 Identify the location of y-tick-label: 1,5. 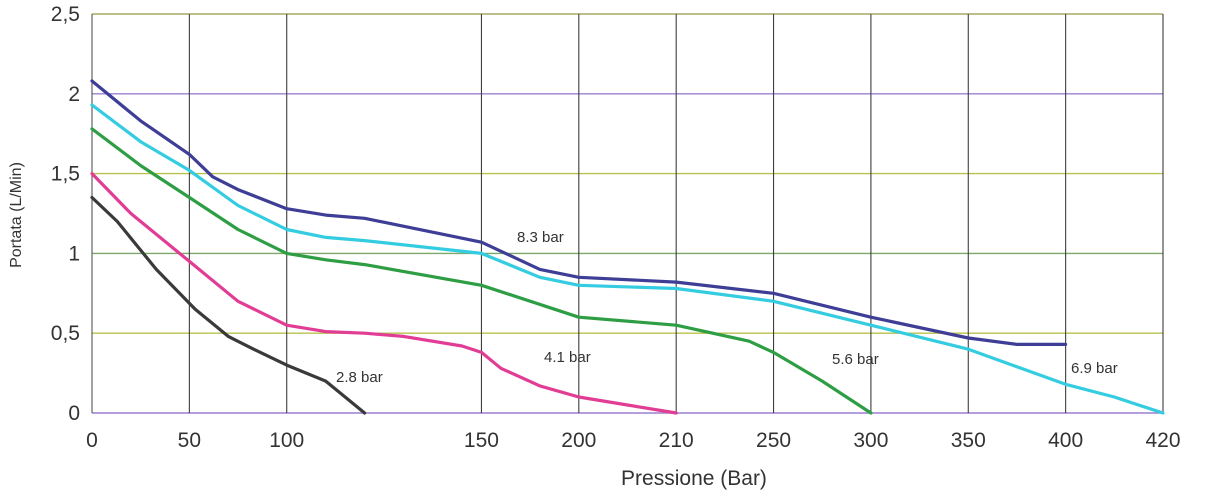
(65, 174).